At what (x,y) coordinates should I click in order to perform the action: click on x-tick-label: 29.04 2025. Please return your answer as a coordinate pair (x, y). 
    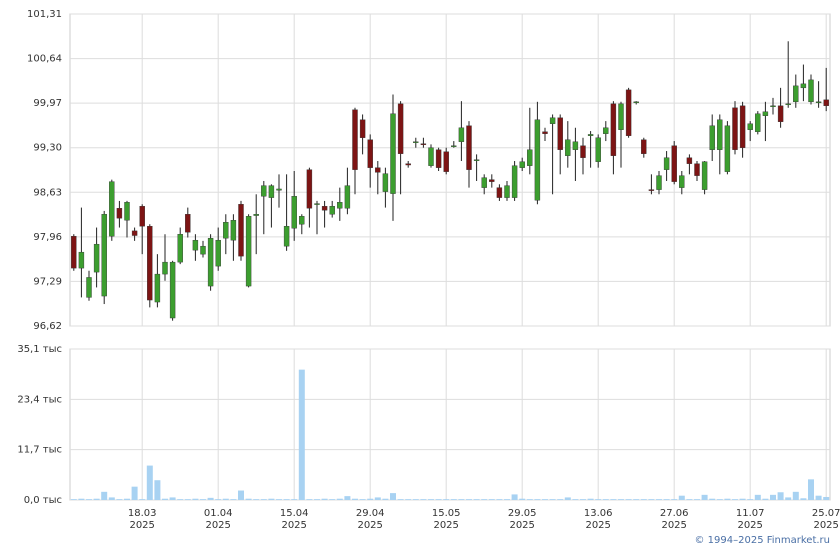
    Looking at the image, I should click on (370, 519).